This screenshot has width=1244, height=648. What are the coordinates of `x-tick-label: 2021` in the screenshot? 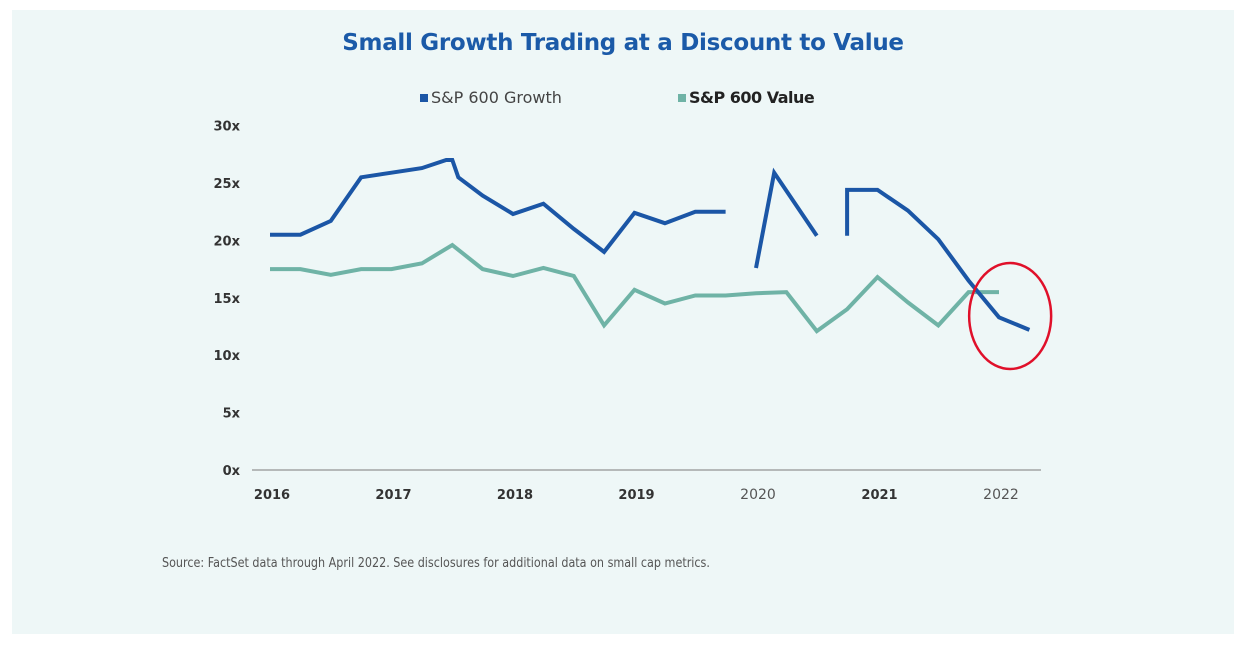 It's located at (879, 495).